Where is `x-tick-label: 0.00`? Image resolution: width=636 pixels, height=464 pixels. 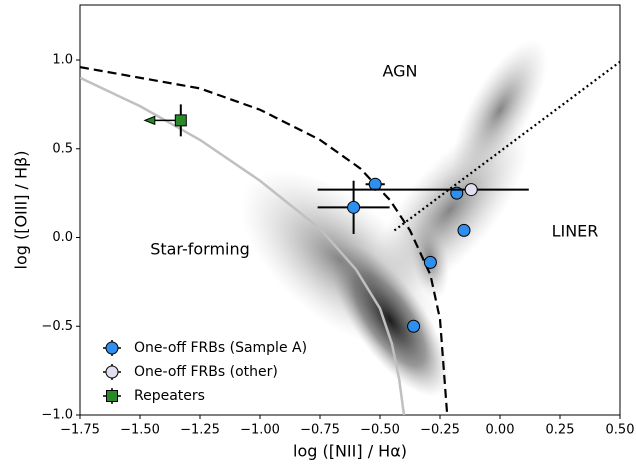
x-tick-label: 0.00 is located at coordinates (500, 430).